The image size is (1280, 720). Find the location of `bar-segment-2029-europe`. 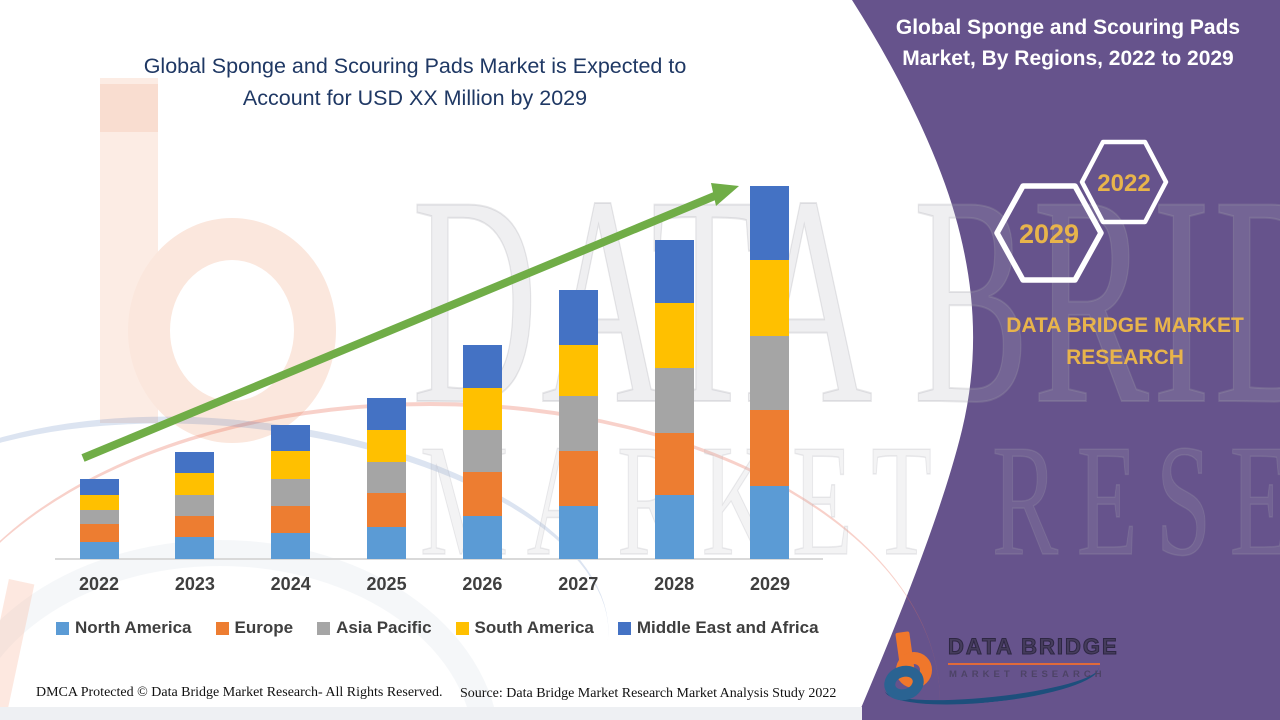

bar-segment-2029-europe is located at coordinates (770, 448).